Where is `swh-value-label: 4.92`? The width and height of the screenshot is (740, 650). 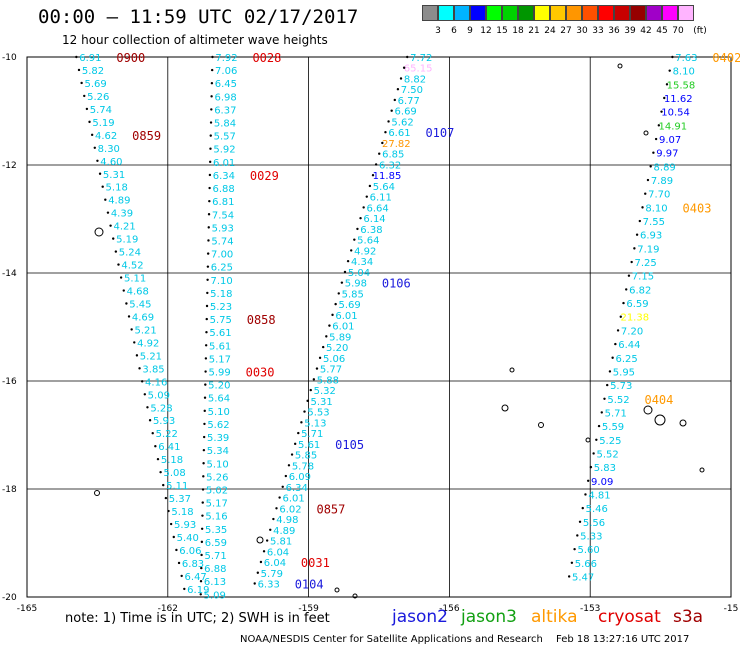
swh-value-label: 4.92 is located at coordinates (148, 343).